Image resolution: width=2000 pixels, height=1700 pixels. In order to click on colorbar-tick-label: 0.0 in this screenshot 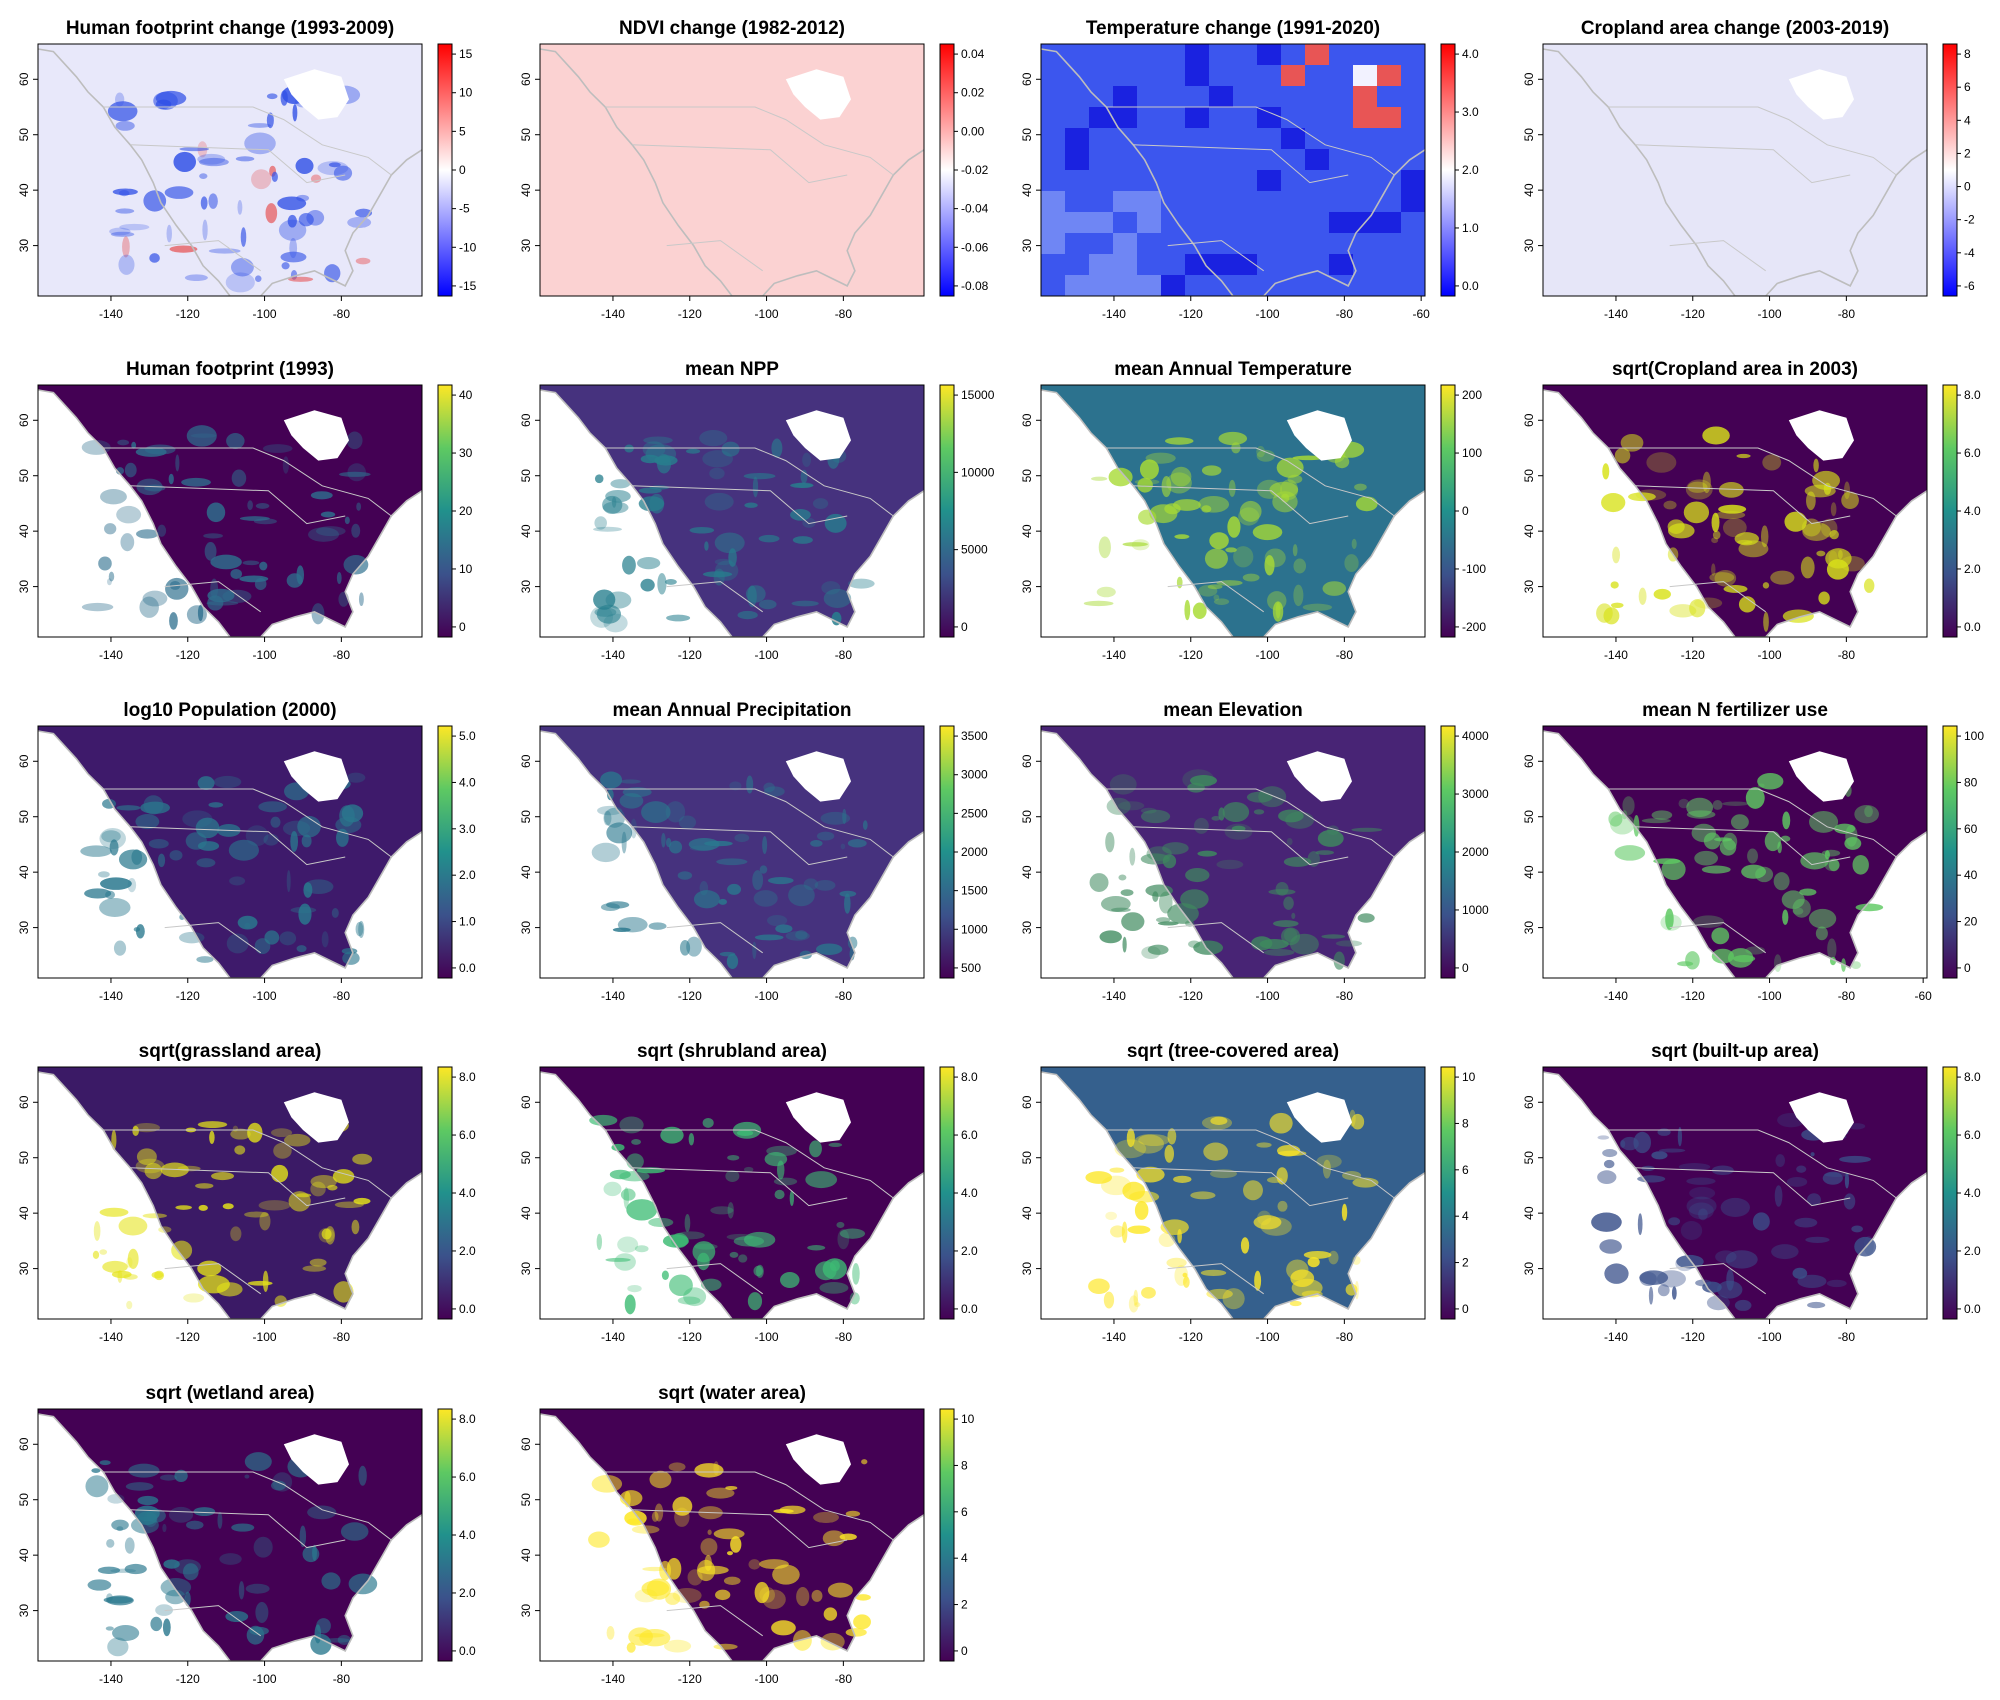, I will do `click(1972, 627)`.